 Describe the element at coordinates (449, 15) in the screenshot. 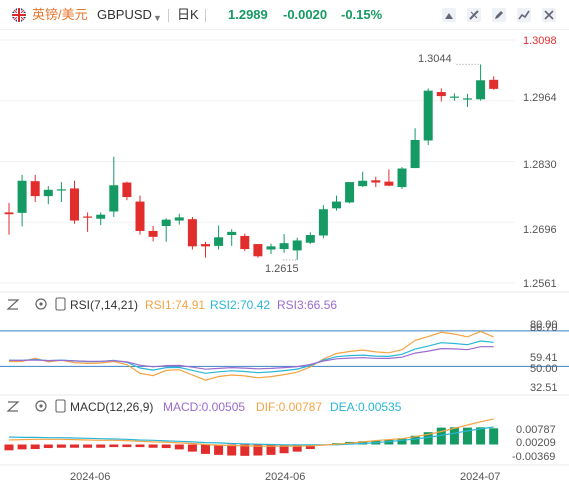

I see `crosshair-icon` at that location.